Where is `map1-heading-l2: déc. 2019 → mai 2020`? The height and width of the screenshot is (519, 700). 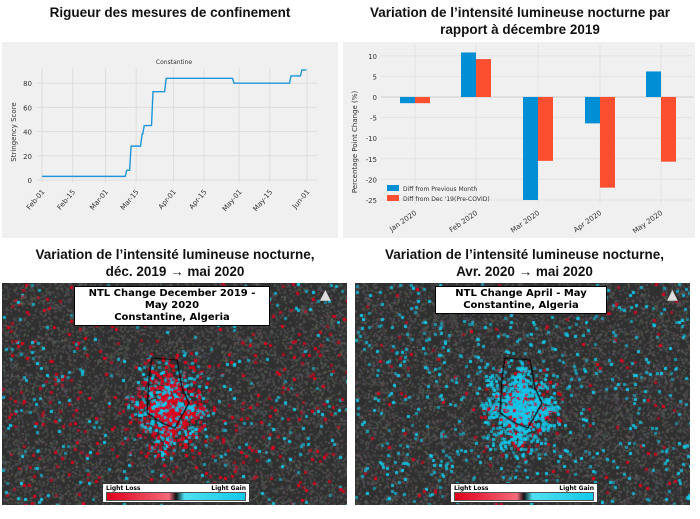
map1-heading-l2: déc. 2019 → mai 2020 is located at coordinates (175, 271).